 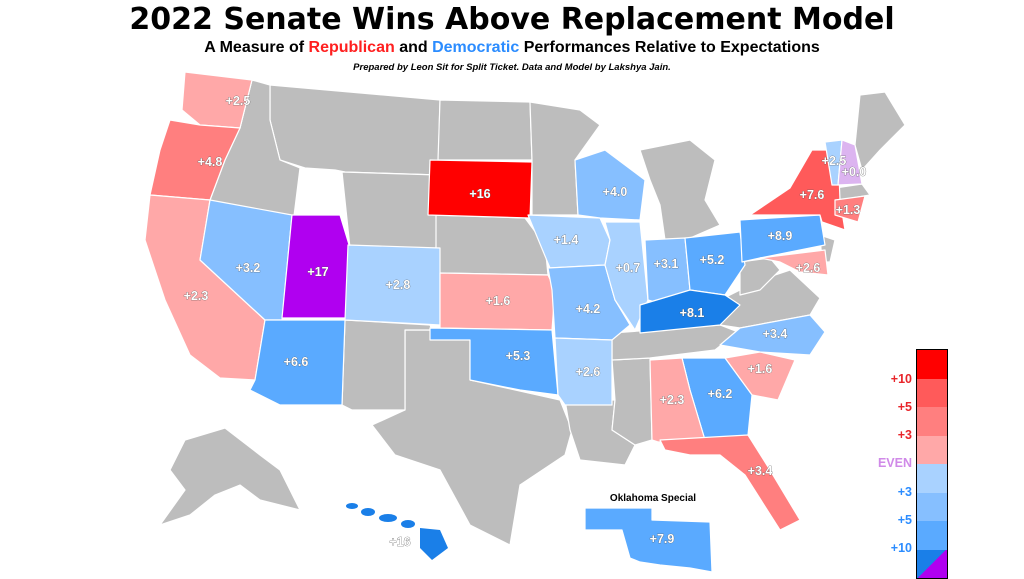 What do you see at coordinates (854, 172) in the screenshot?
I see `state-value-new-hampshire: +0.0` at bounding box center [854, 172].